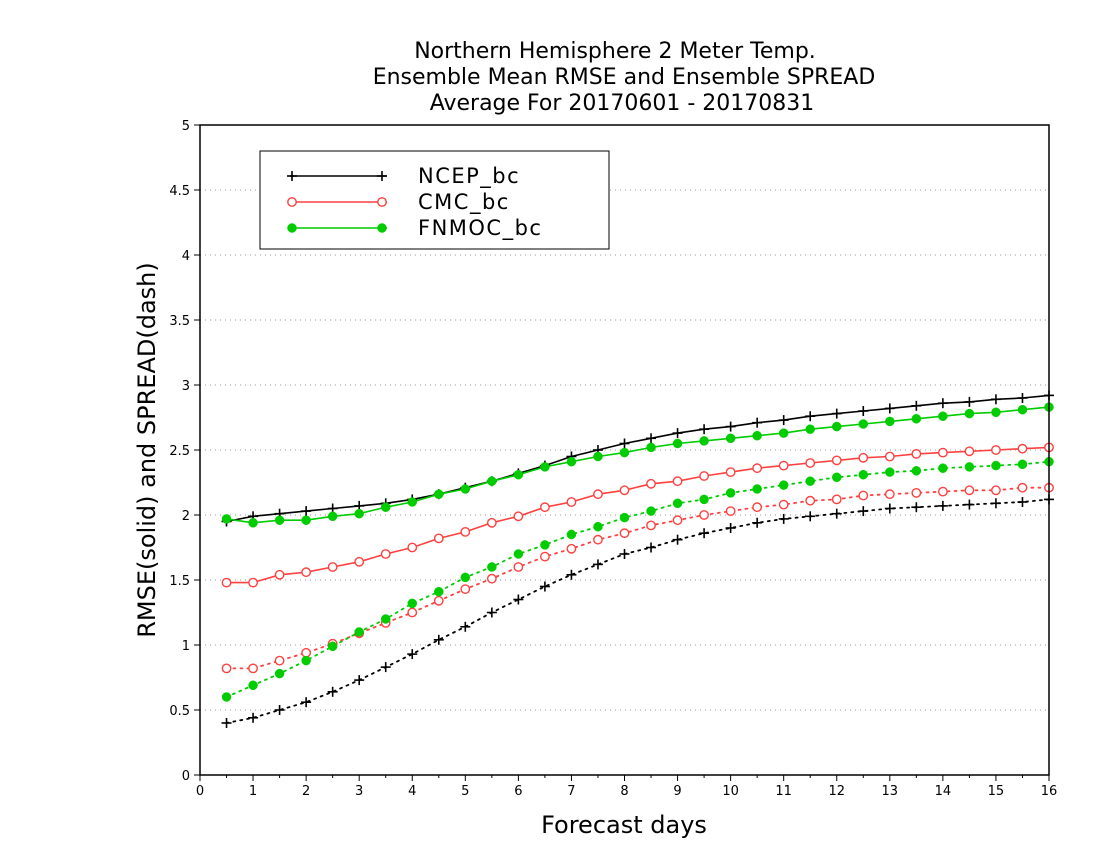  Describe the element at coordinates (398, 202) in the screenshot. I see `legend-item-cmc-bc: CMC_bc` at that location.